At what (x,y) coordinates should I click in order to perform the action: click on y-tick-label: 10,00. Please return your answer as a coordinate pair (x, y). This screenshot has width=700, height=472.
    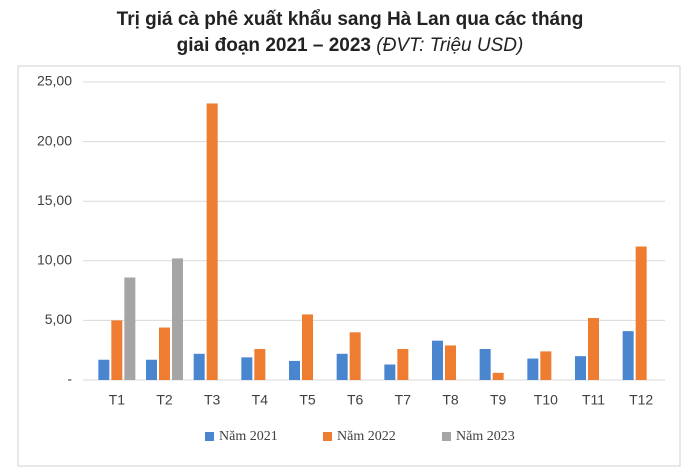
    Looking at the image, I should click on (54, 260).